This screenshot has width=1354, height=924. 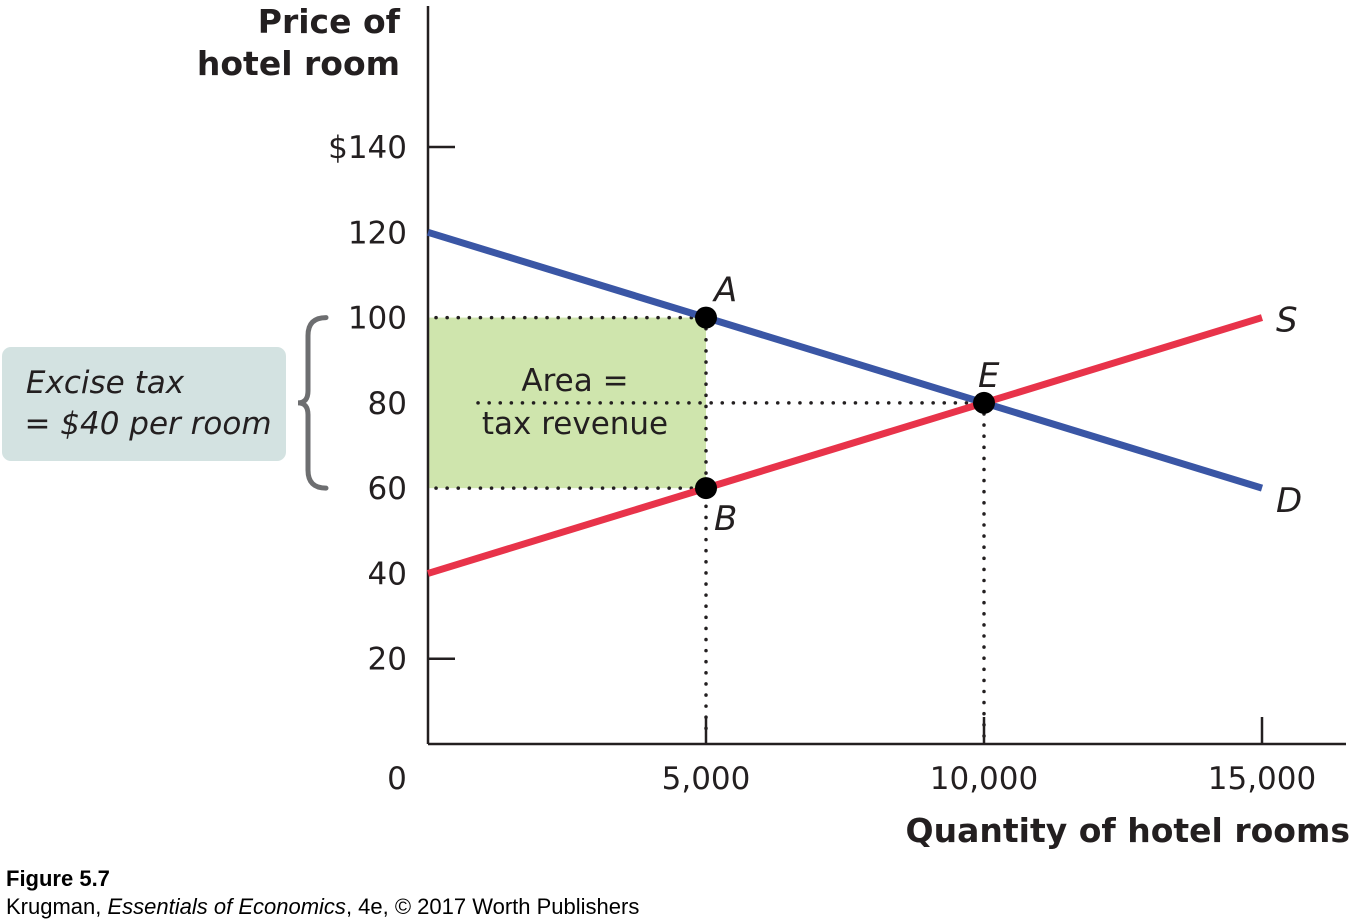 I want to click on x-tick-label: 15,000, so click(x=1262, y=779).